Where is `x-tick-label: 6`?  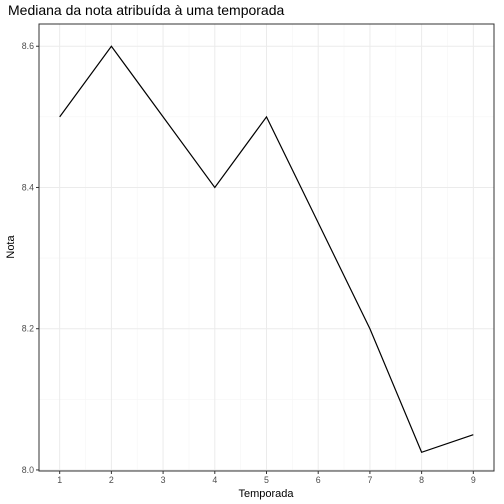 x-tick-label: 6 is located at coordinates (318, 480).